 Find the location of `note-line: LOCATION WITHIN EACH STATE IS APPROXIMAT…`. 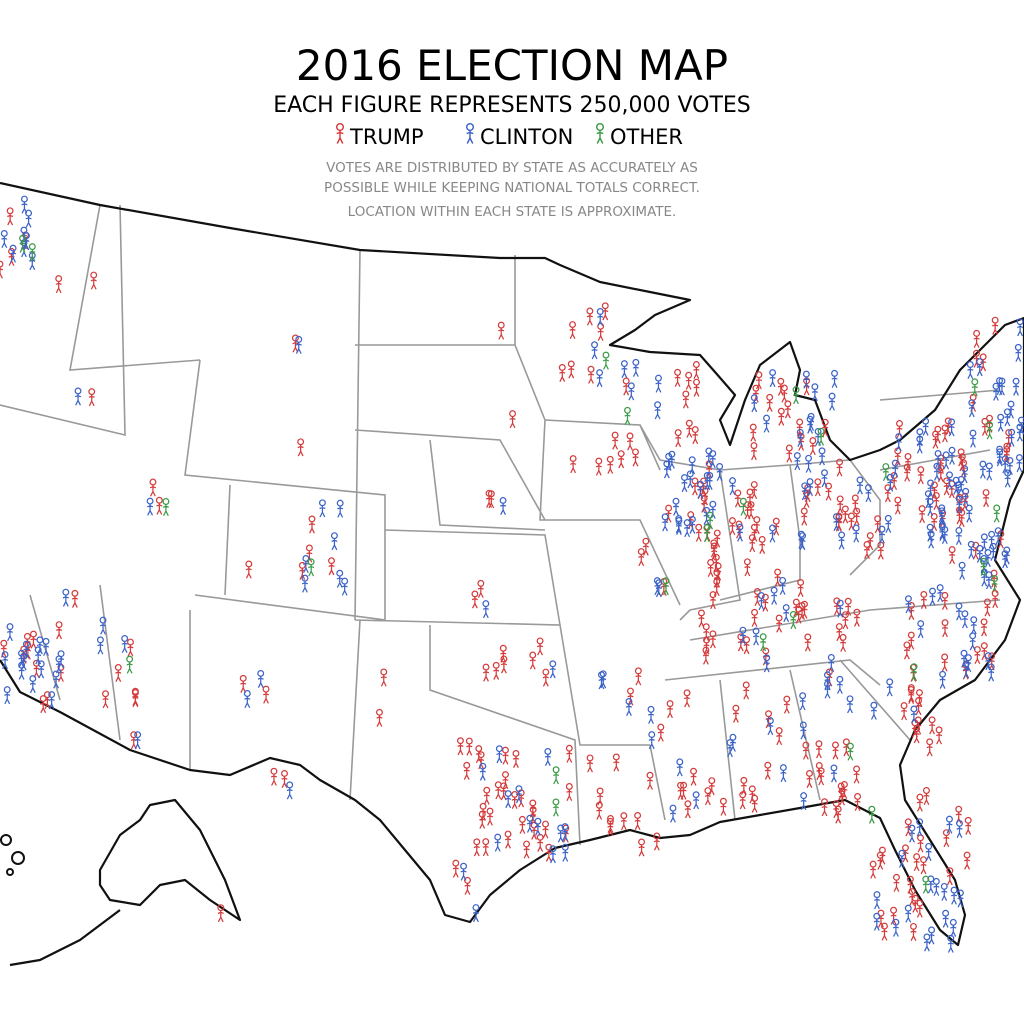

note-line: LOCATION WITHIN EACH STATE IS APPROXIMAT… is located at coordinates (512, 212).